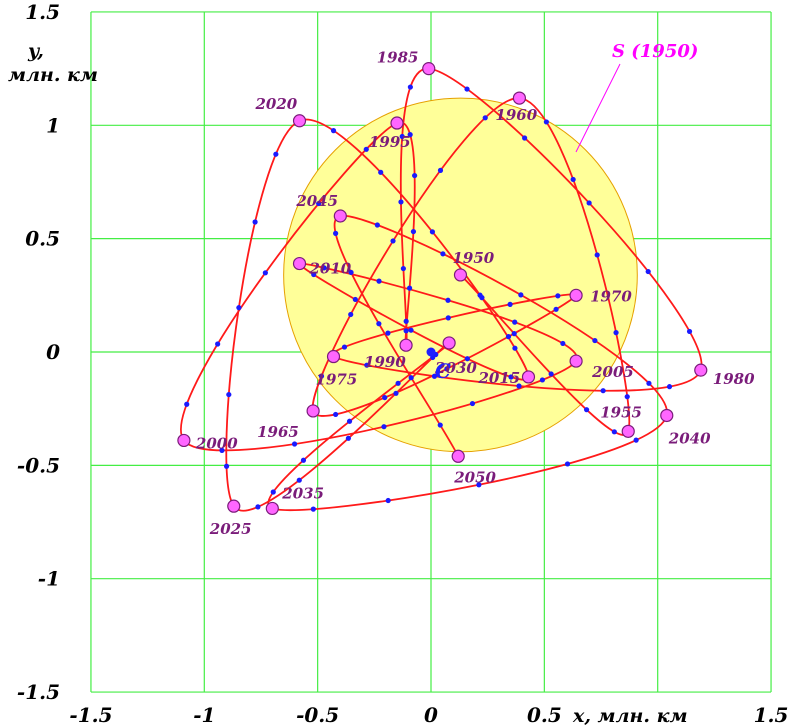 This screenshot has width=799, height=727. Describe the element at coordinates (689, 438) in the screenshot. I see `year-label-2040: 2040` at that location.